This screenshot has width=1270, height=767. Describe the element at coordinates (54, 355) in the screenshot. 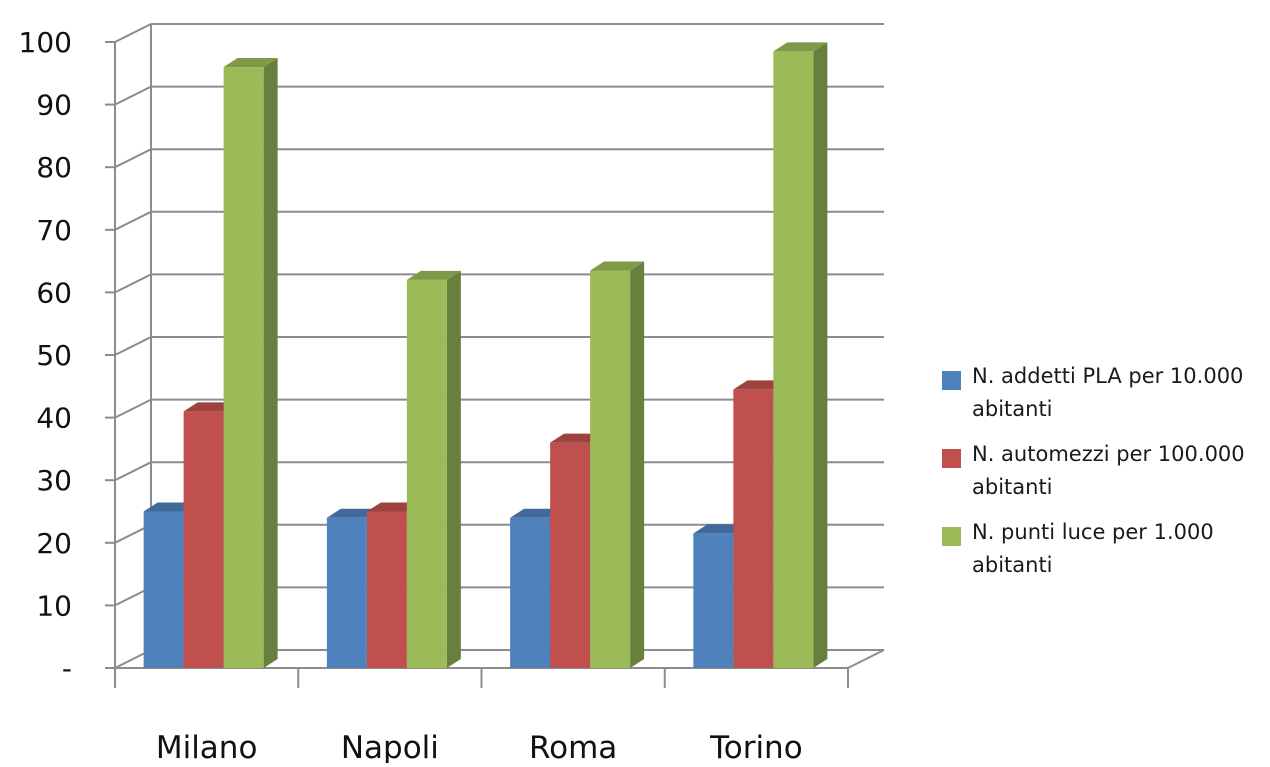

I see `y-tick-label: 50` at that location.